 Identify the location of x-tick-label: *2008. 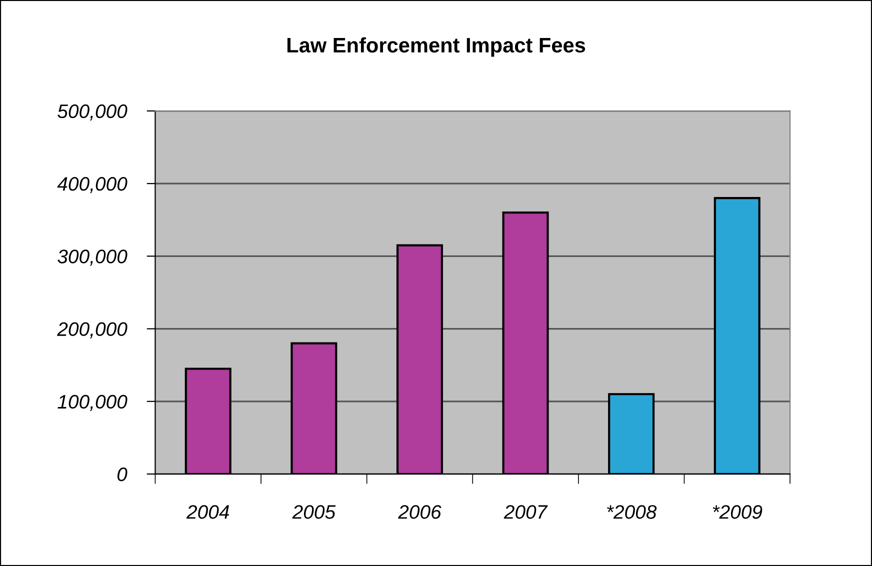
(632, 512).